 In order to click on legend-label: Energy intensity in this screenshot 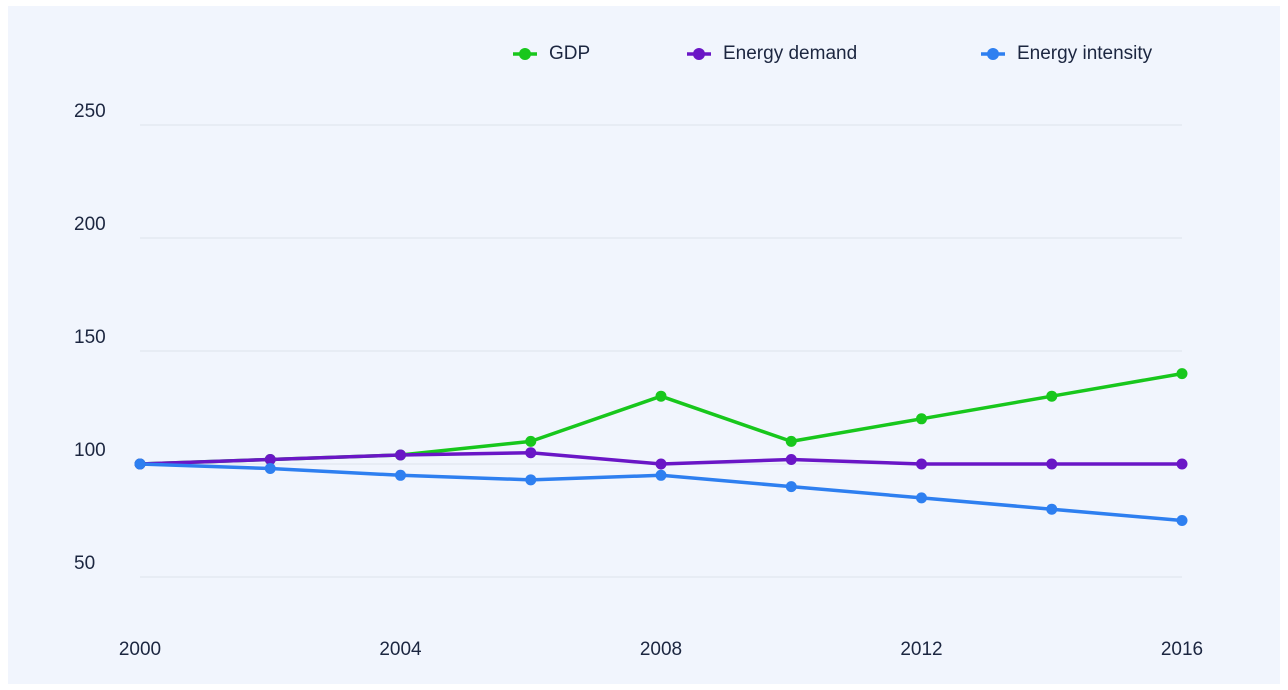, I will do `click(1085, 53)`.